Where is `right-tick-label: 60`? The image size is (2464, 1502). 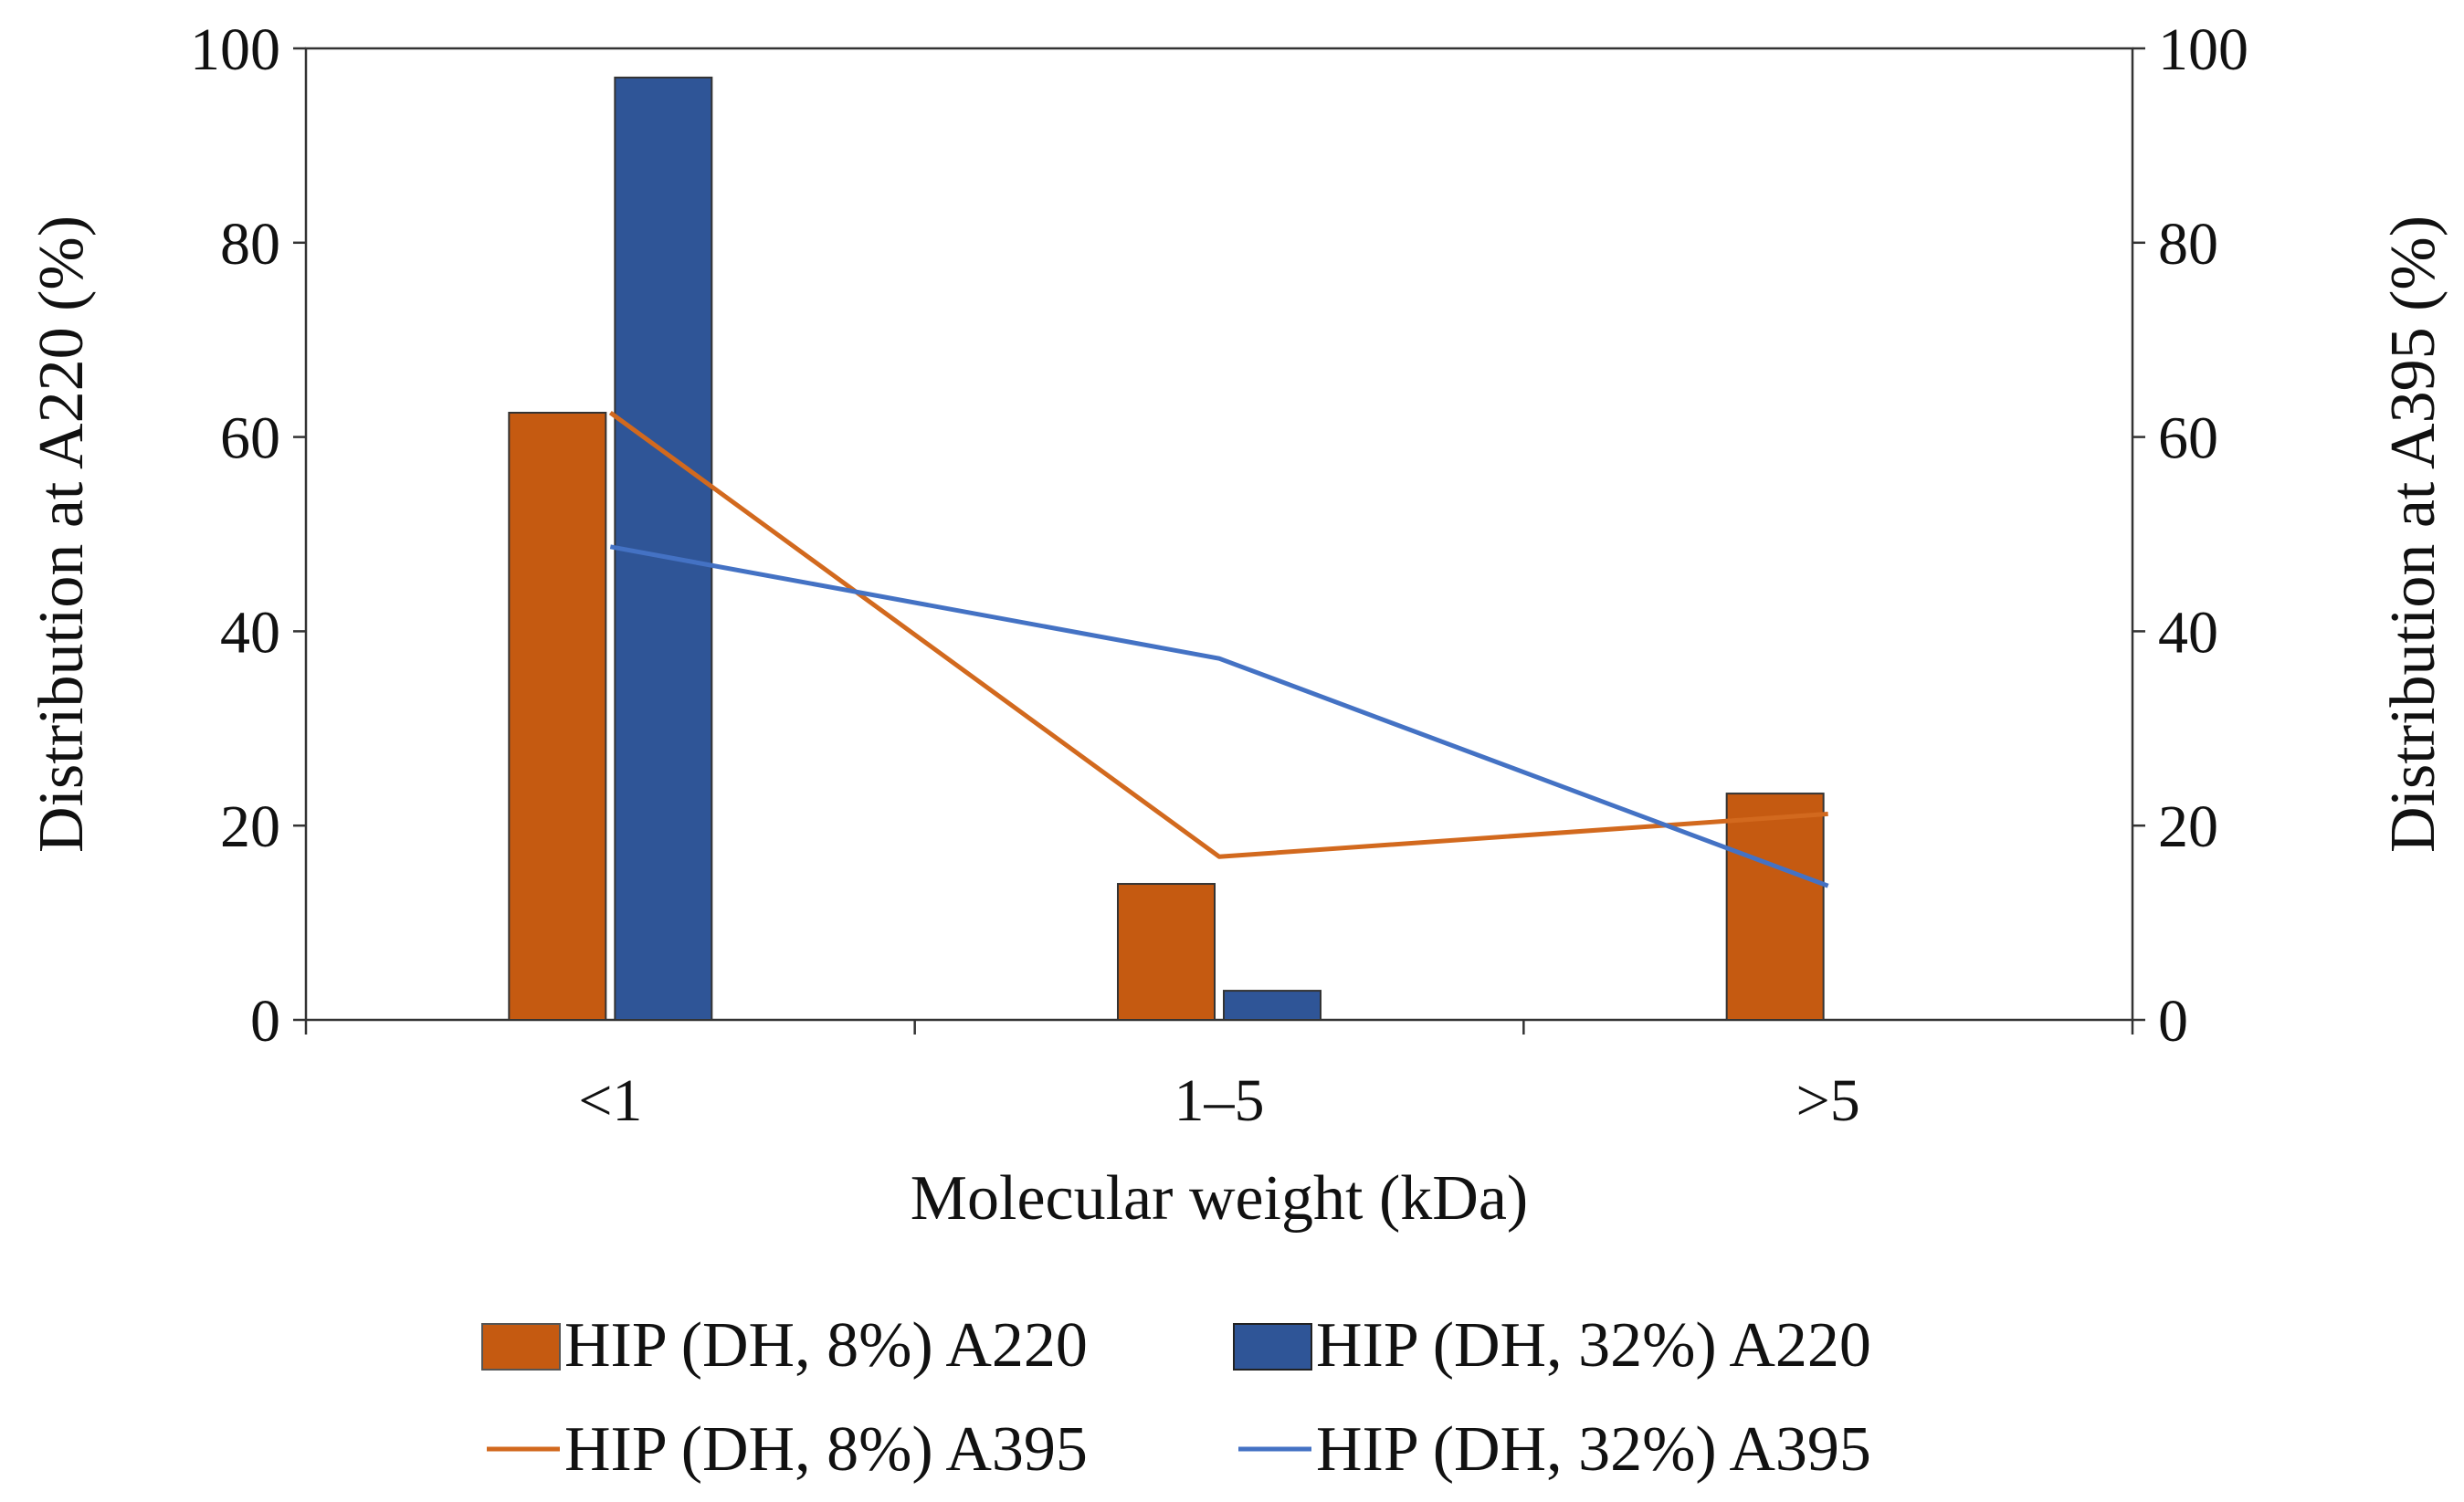
right-tick-label: 60 is located at coordinates (2188, 438).